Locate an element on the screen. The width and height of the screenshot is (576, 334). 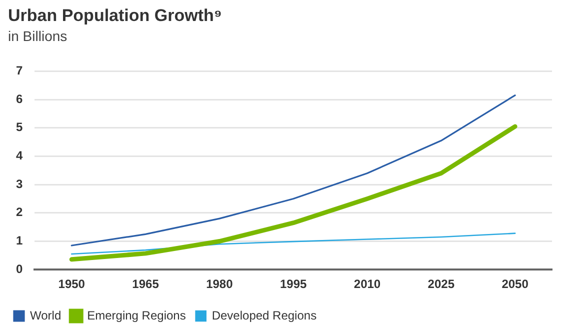
y-tick-label: 0 is located at coordinates (19, 269).